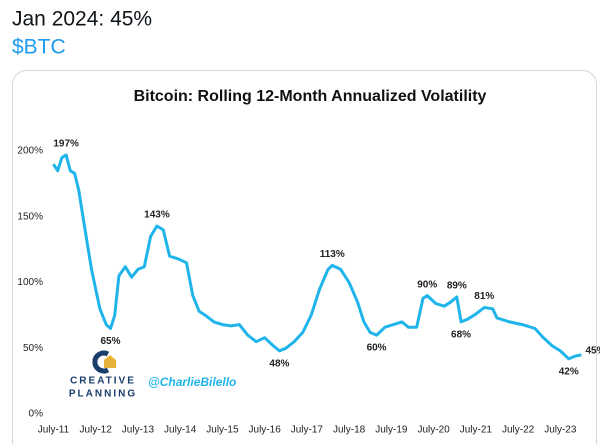  What do you see at coordinates (476, 430) in the screenshot?
I see `x-tick-label: July-21` at bounding box center [476, 430].